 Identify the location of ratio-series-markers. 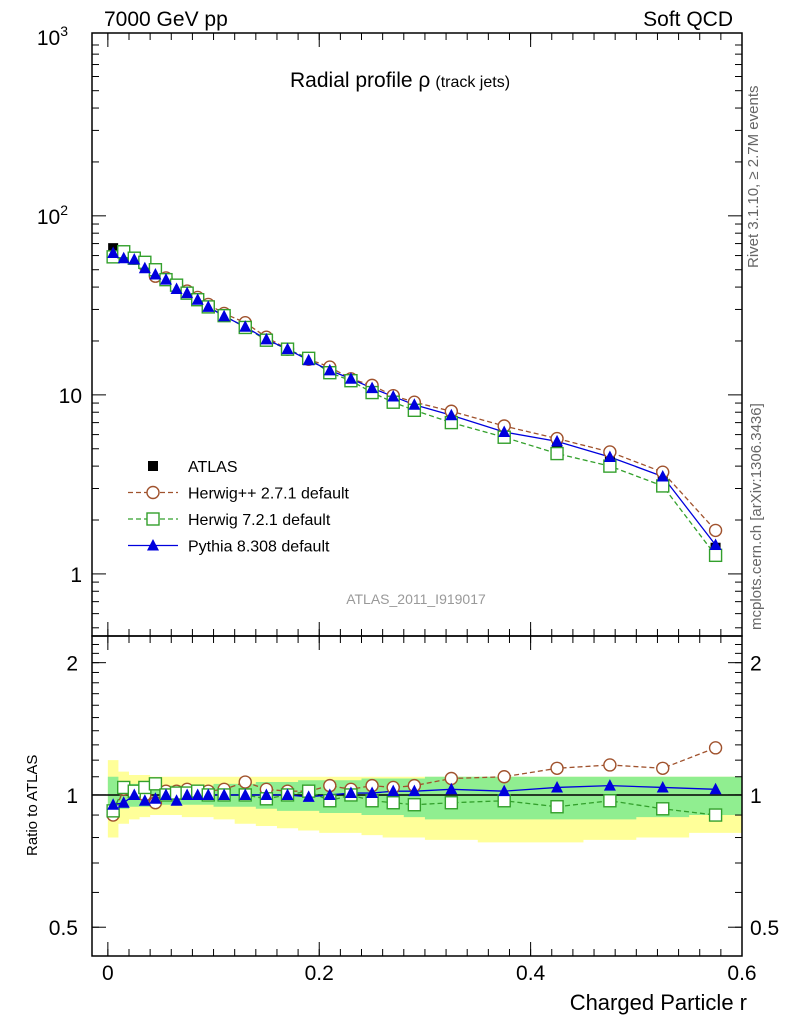
(414, 781).